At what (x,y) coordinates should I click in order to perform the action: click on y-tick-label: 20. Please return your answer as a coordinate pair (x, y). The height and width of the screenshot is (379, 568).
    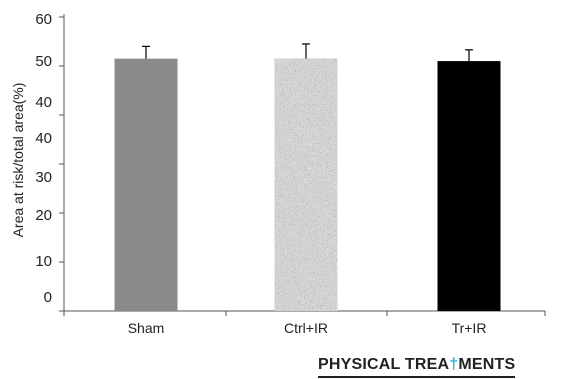
    Looking at the image, I should click on (43, 215).